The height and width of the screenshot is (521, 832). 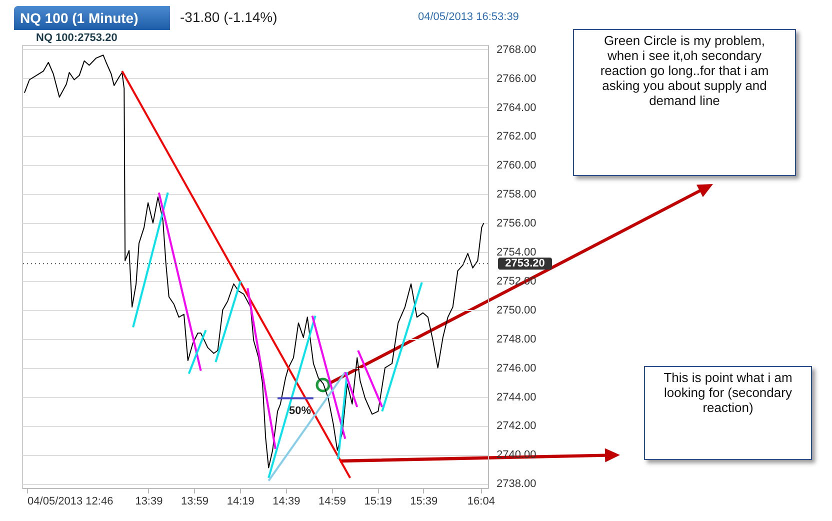 I want to click on text: This is point what i am looking for (secondary reaction), so click(x=728, y=413).